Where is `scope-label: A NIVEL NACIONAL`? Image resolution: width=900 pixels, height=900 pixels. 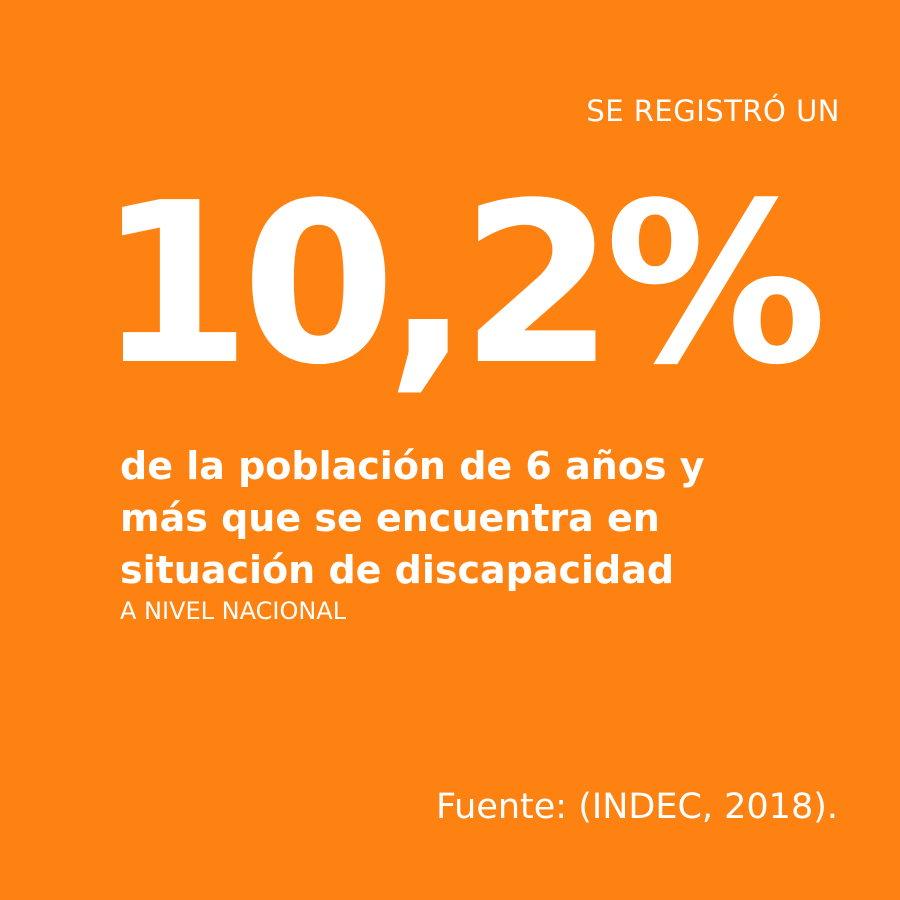
scope-label: A NIVEL NACIONAL is located at coordinates (233, 611).